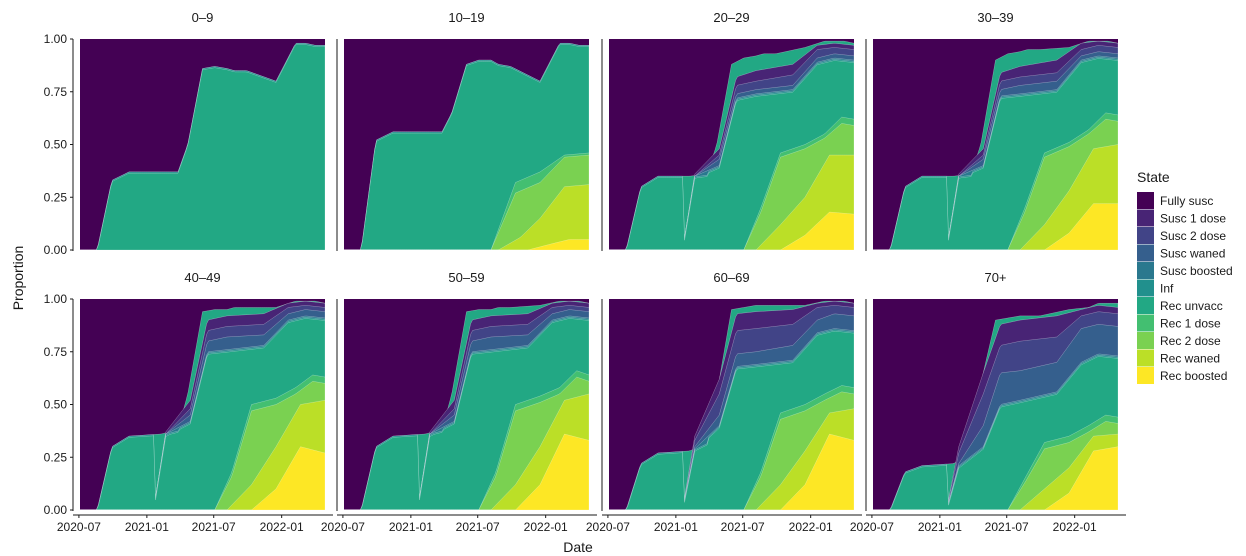 This screenshot has width=1246, height=556. Describe the element at coordinates (1191, 306) in the screenshot. I see `legend-label: Rec unvacc` at that location.